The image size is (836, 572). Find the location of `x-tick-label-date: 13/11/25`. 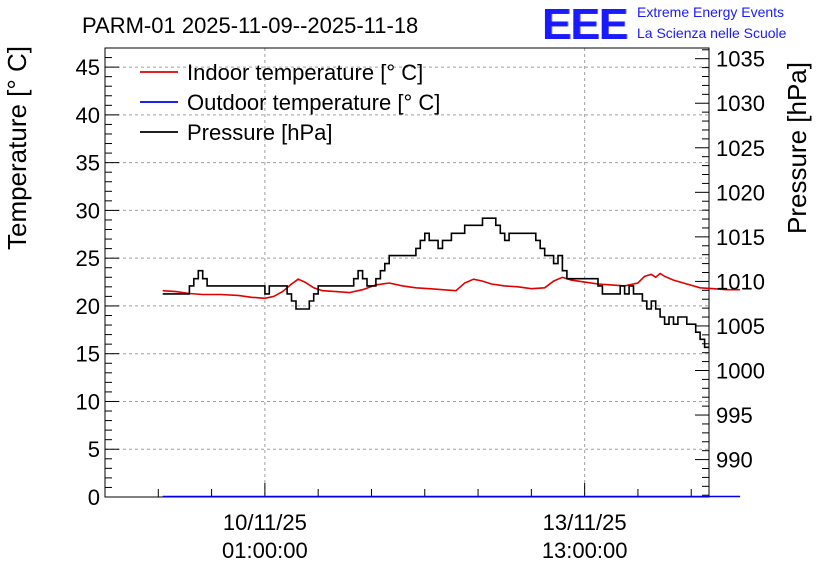

x-tick-label-date: 13/11/25 is located at coordinates (585, 522).